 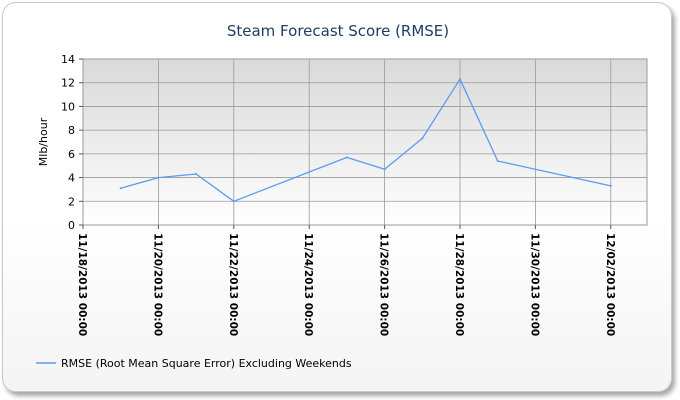 I want to click on x-tick-label: 11/28/2013 00:00, so click(x=459, y=284).